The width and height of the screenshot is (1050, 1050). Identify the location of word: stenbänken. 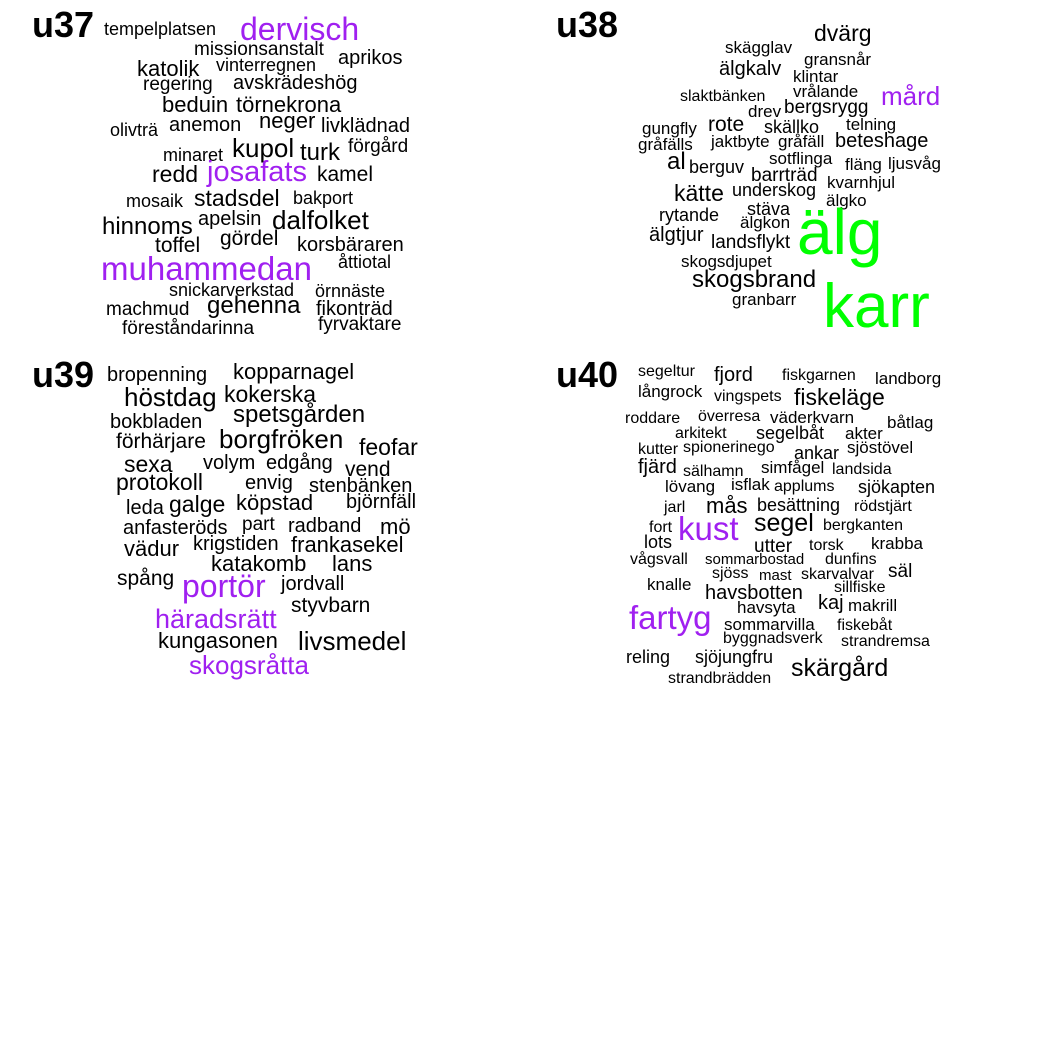
(361, 486).